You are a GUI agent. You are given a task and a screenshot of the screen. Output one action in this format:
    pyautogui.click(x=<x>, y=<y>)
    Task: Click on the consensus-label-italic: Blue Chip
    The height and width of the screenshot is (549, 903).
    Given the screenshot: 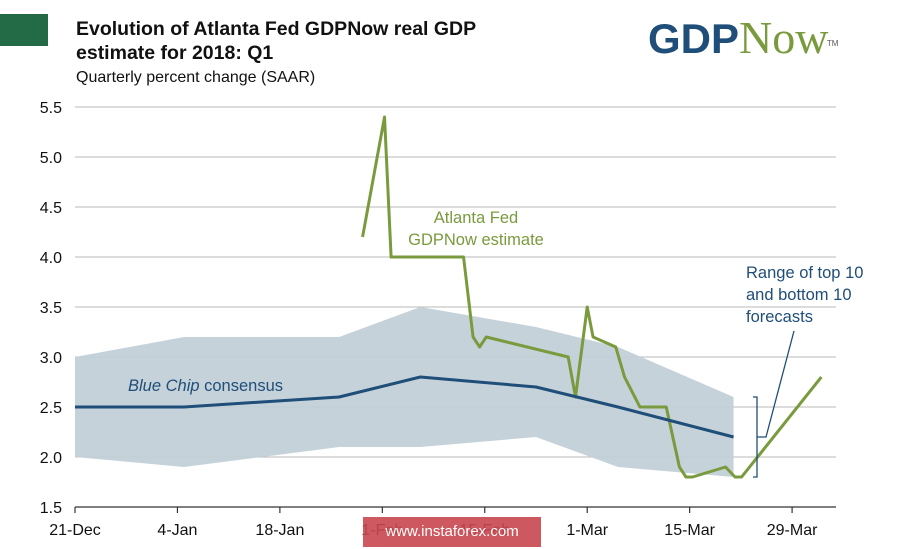 What is the action you would take?
    pyautogui.click(x=164, y=386)
    